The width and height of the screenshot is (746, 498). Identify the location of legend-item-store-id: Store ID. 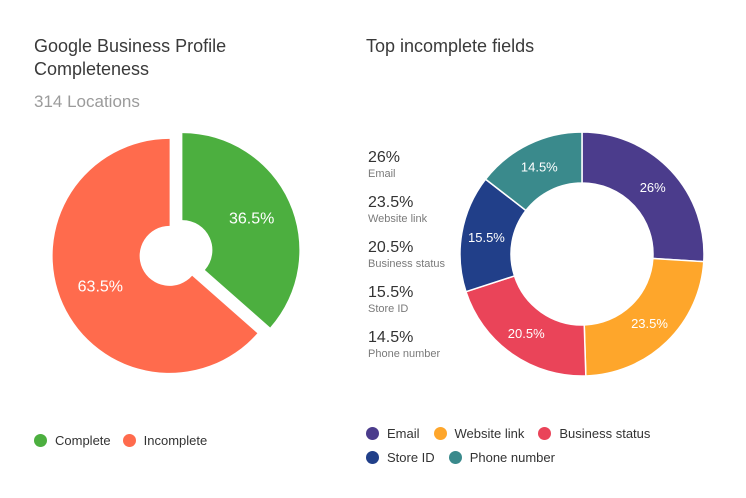
(400, 457).